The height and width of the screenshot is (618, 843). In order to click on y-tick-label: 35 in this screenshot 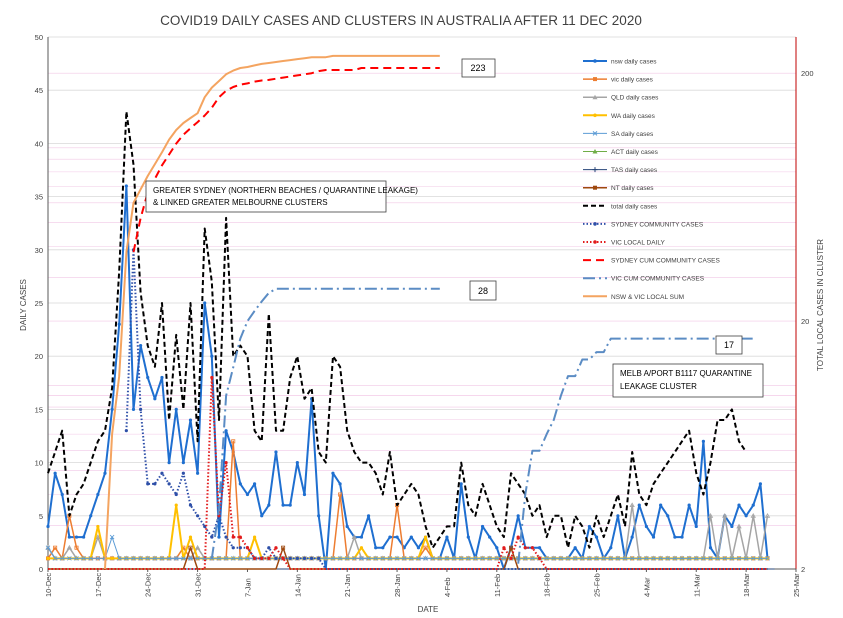, I will do `click(39, 197)`.